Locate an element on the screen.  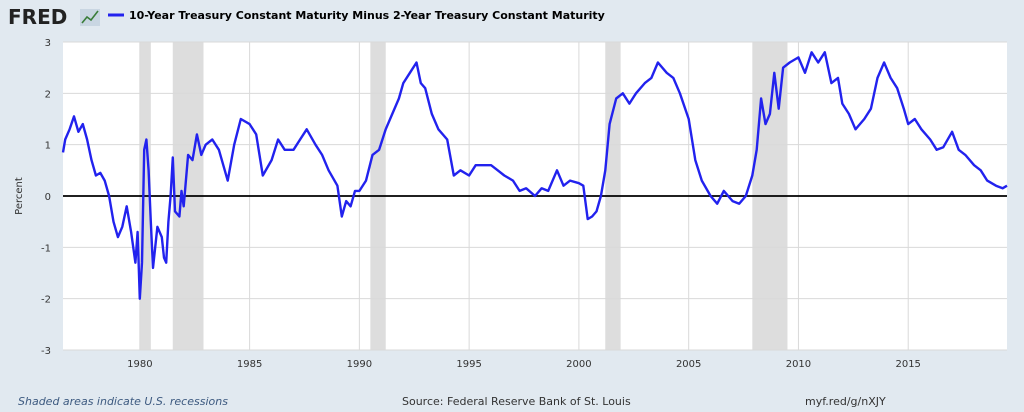
y-tick-label: 0 is located at coordinates (48, 197).